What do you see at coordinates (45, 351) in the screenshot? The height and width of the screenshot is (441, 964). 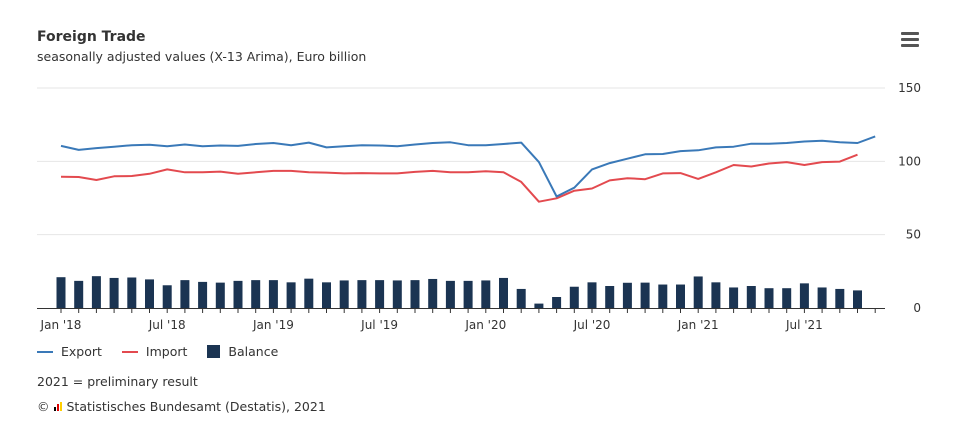 I see `export-line-swatch` at bounding box center [45, 351].